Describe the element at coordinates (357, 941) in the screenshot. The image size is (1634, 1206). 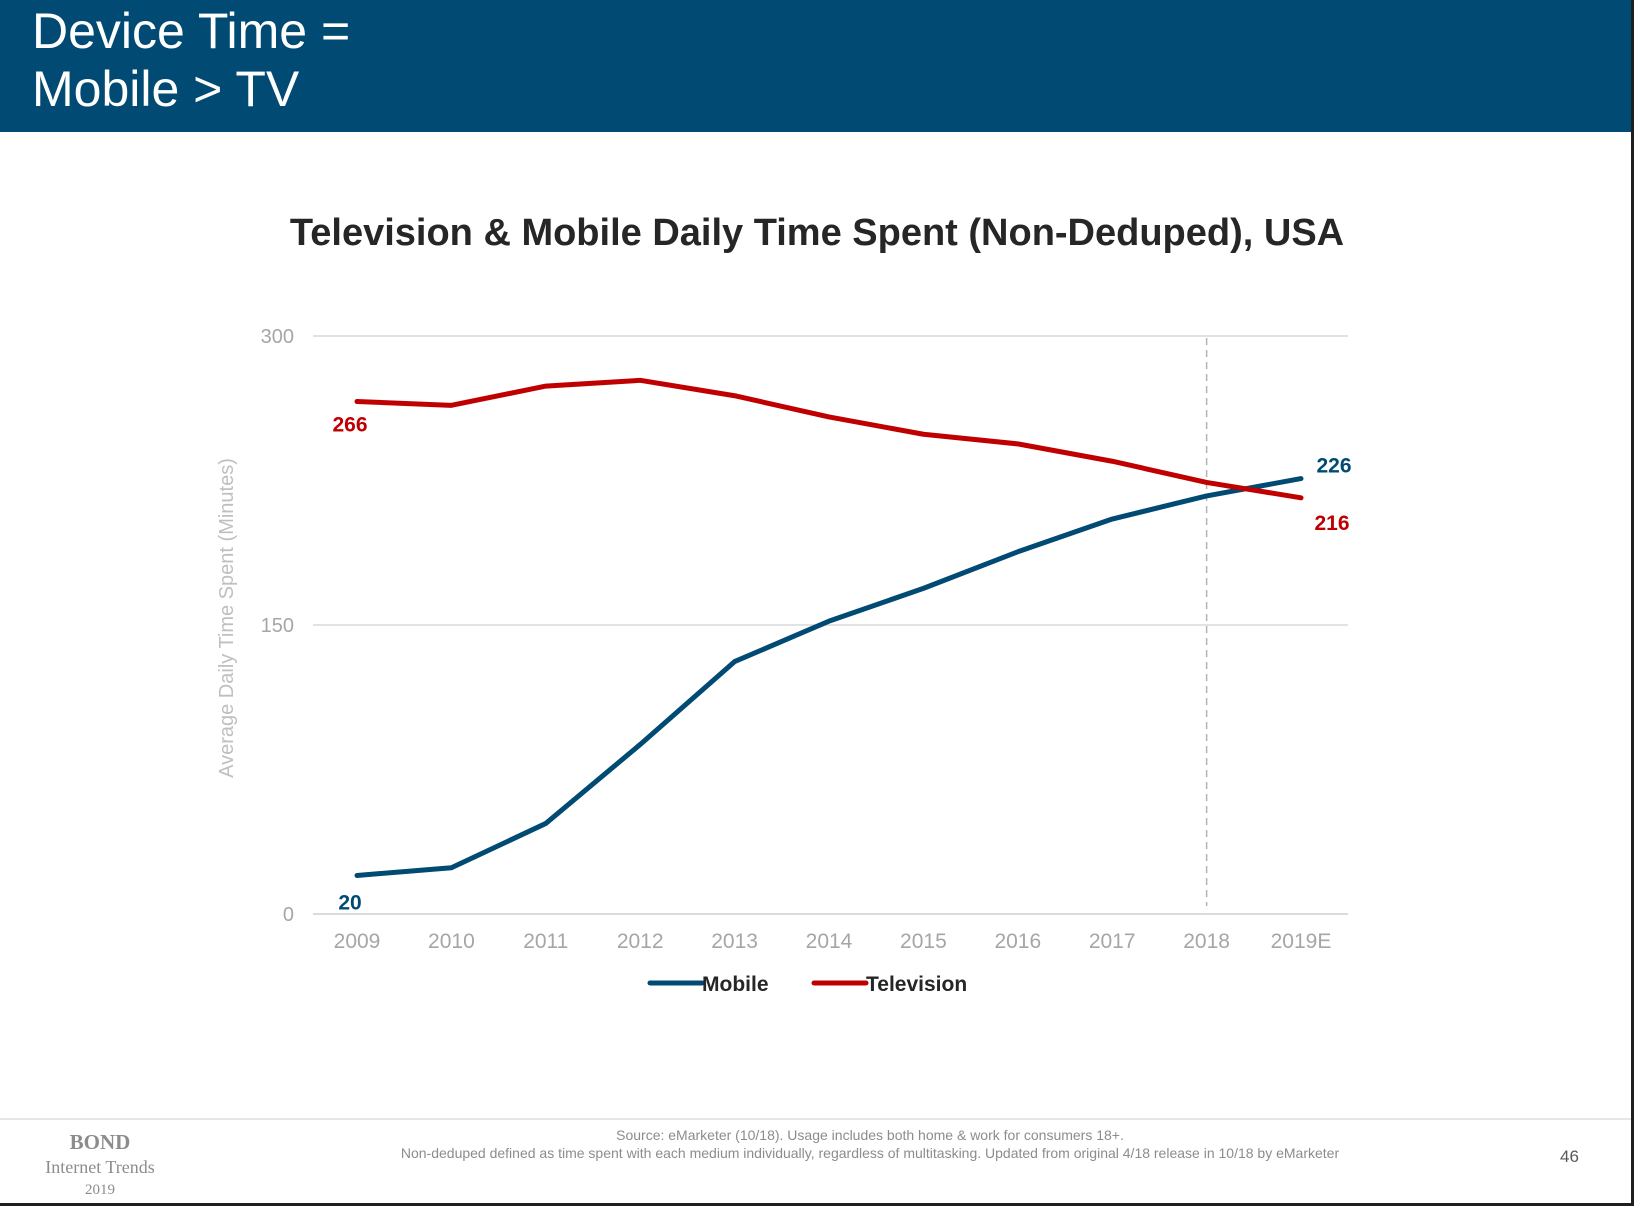
I see `x-tick-label: 2009` at that location.